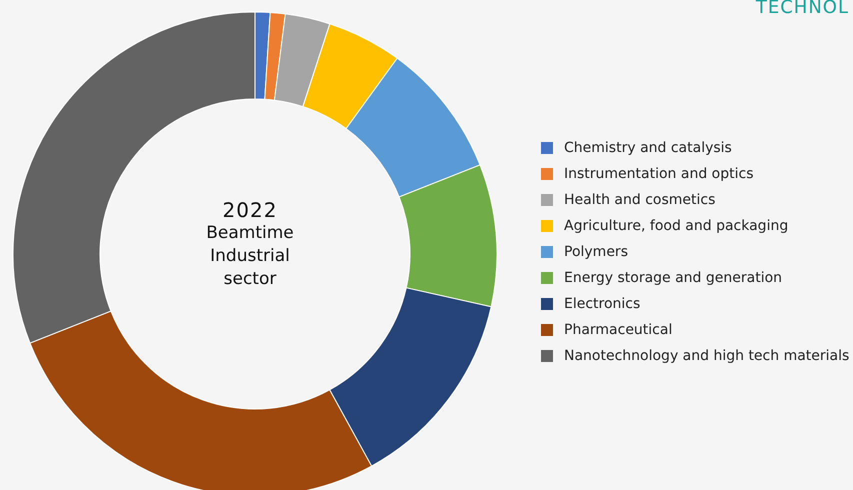  Describe the element at coordinates (250, 256) in the screenshot. I see `text: Beamtime Industrial sector` at that location.